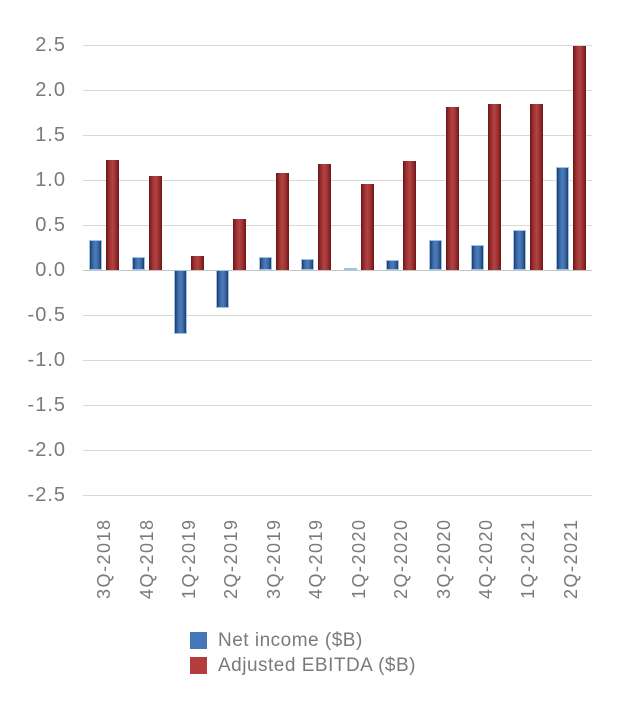 This screenshot has width=620, height=705. What do you see at coordinates (181, 302) in the screenshot?
I see `net-income-bar-1q-2019` at bounding box center [181, 302].